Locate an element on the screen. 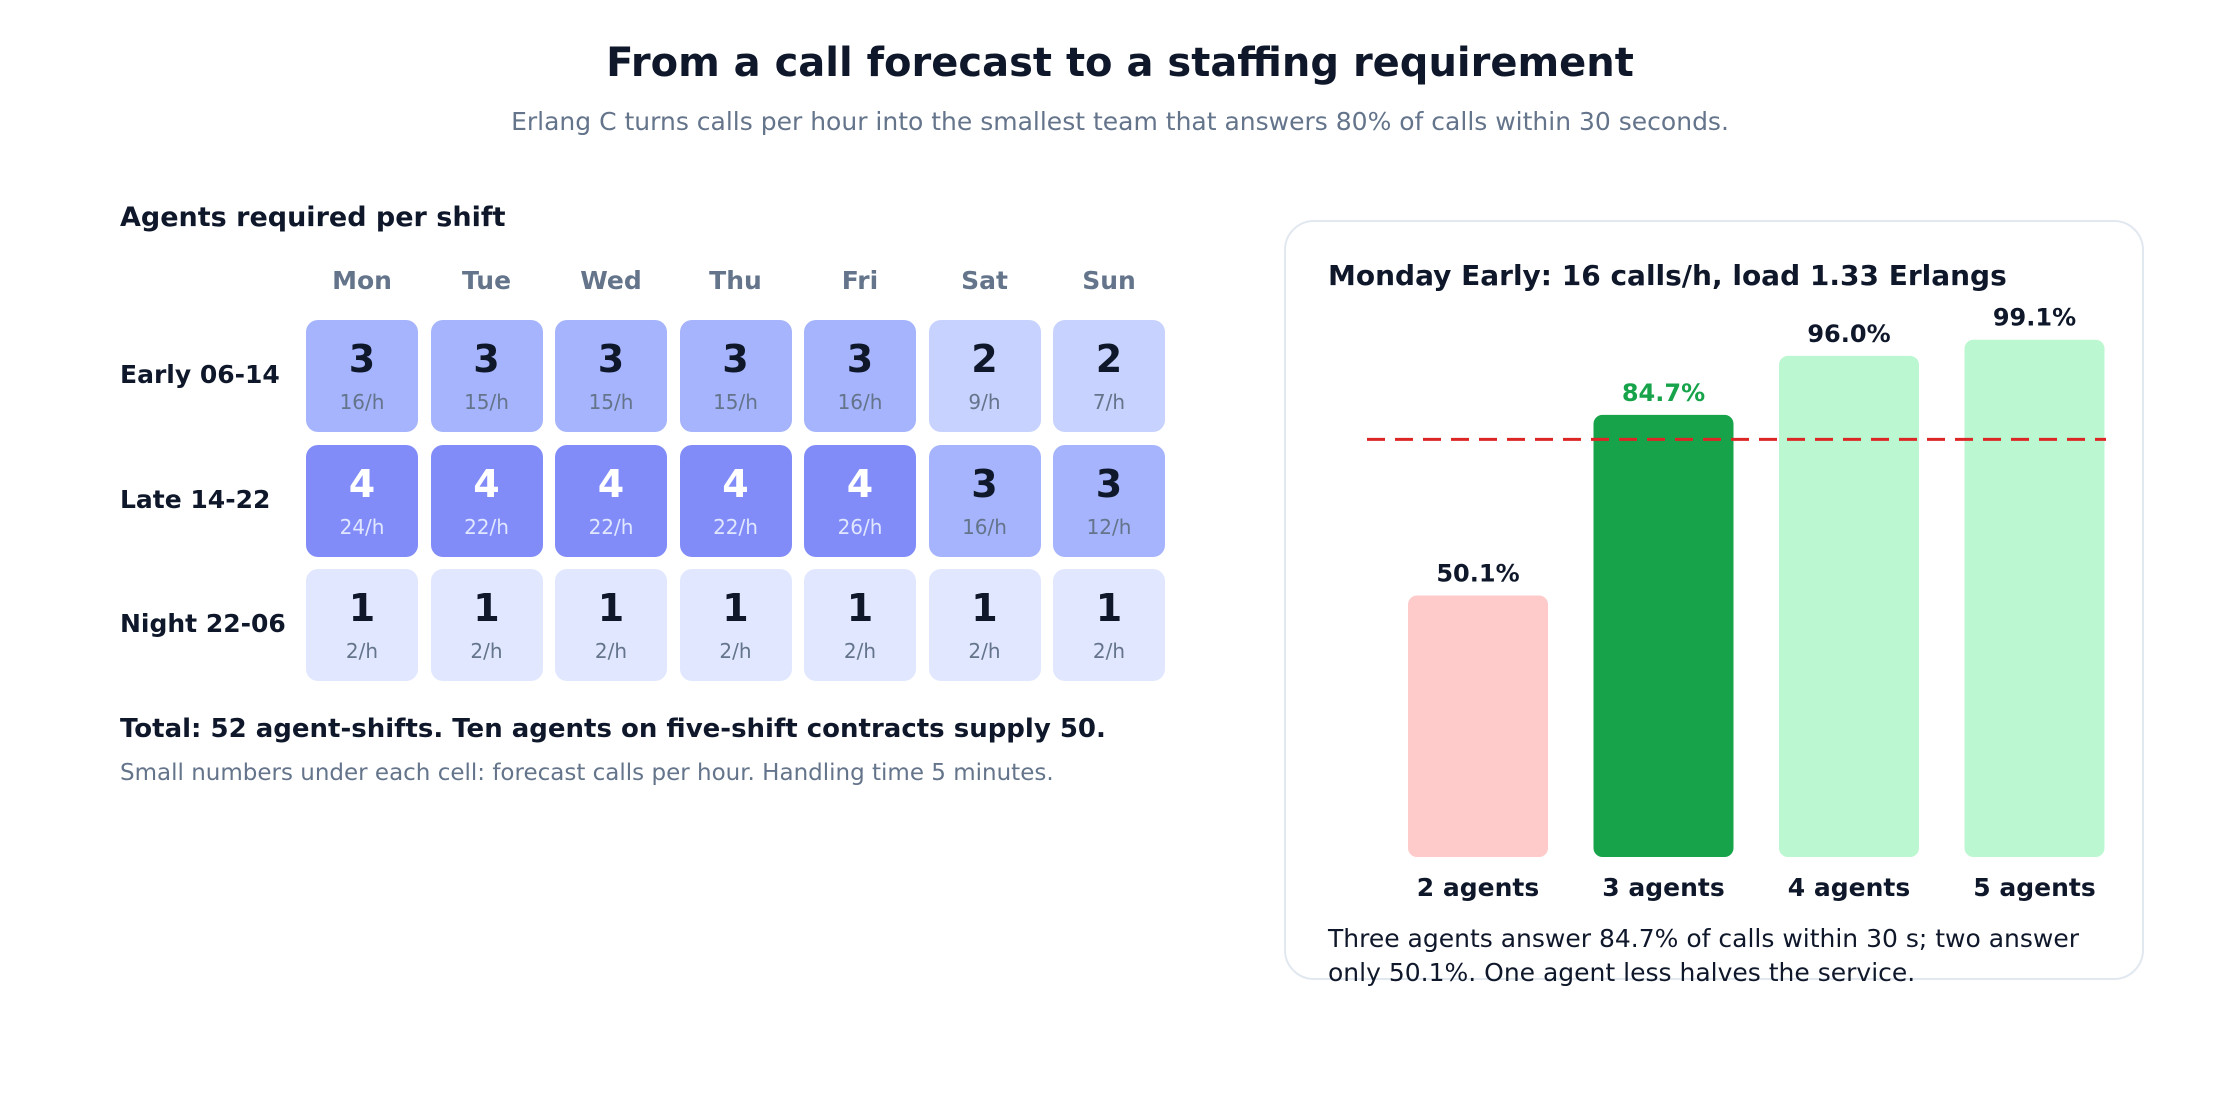 The height and width of the screenshot is (1120, 2240). day-header-tue: Tue is located at coordinates (486, 280).